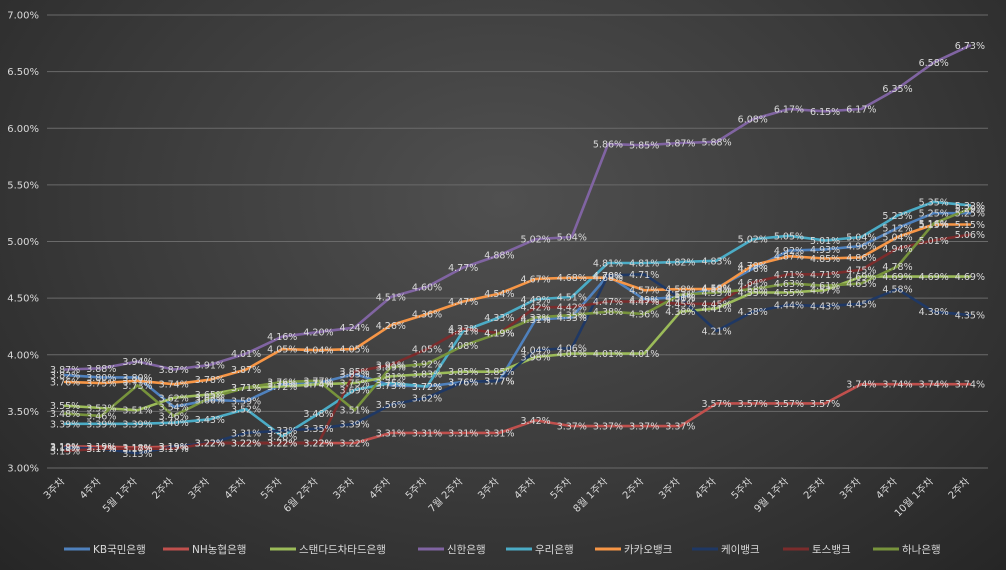  I want to click on data-label: 5.88%, so click(716, 142).